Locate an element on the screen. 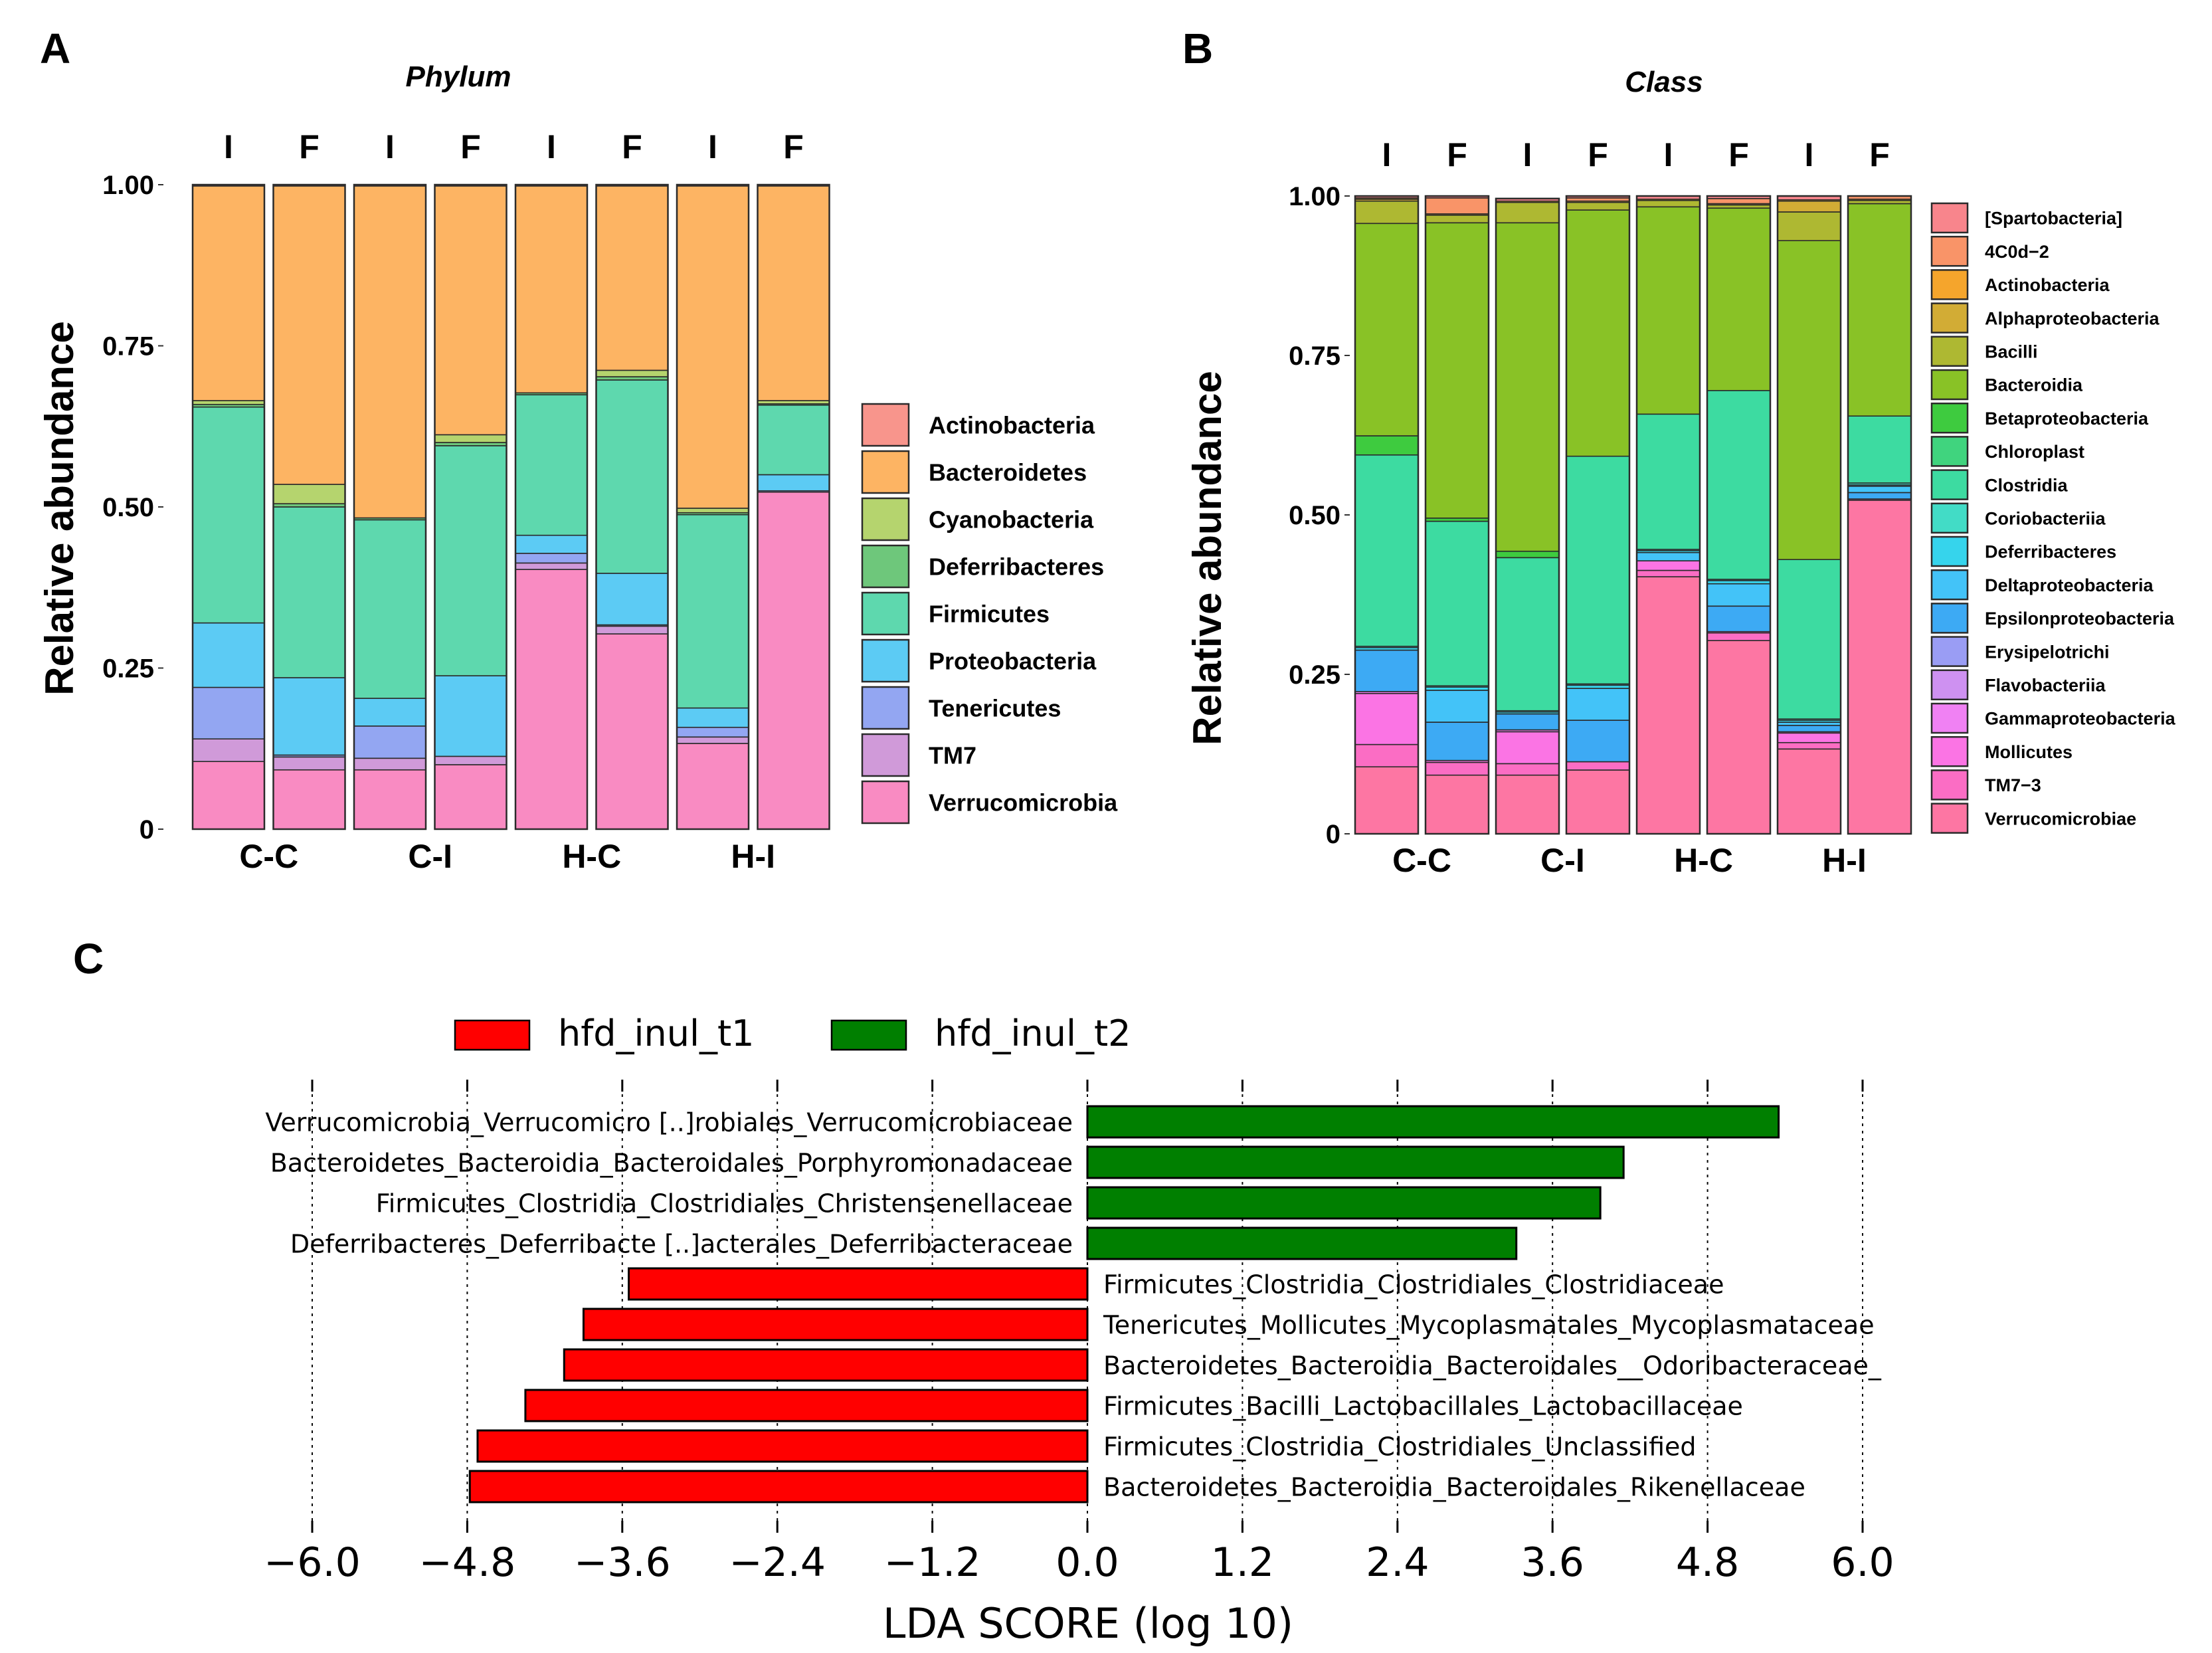 Image resolution: width=2212 pixels, height=1653 pixels. lda-x-tick-label: 0.0 is located at coordinates (1087, 1562).